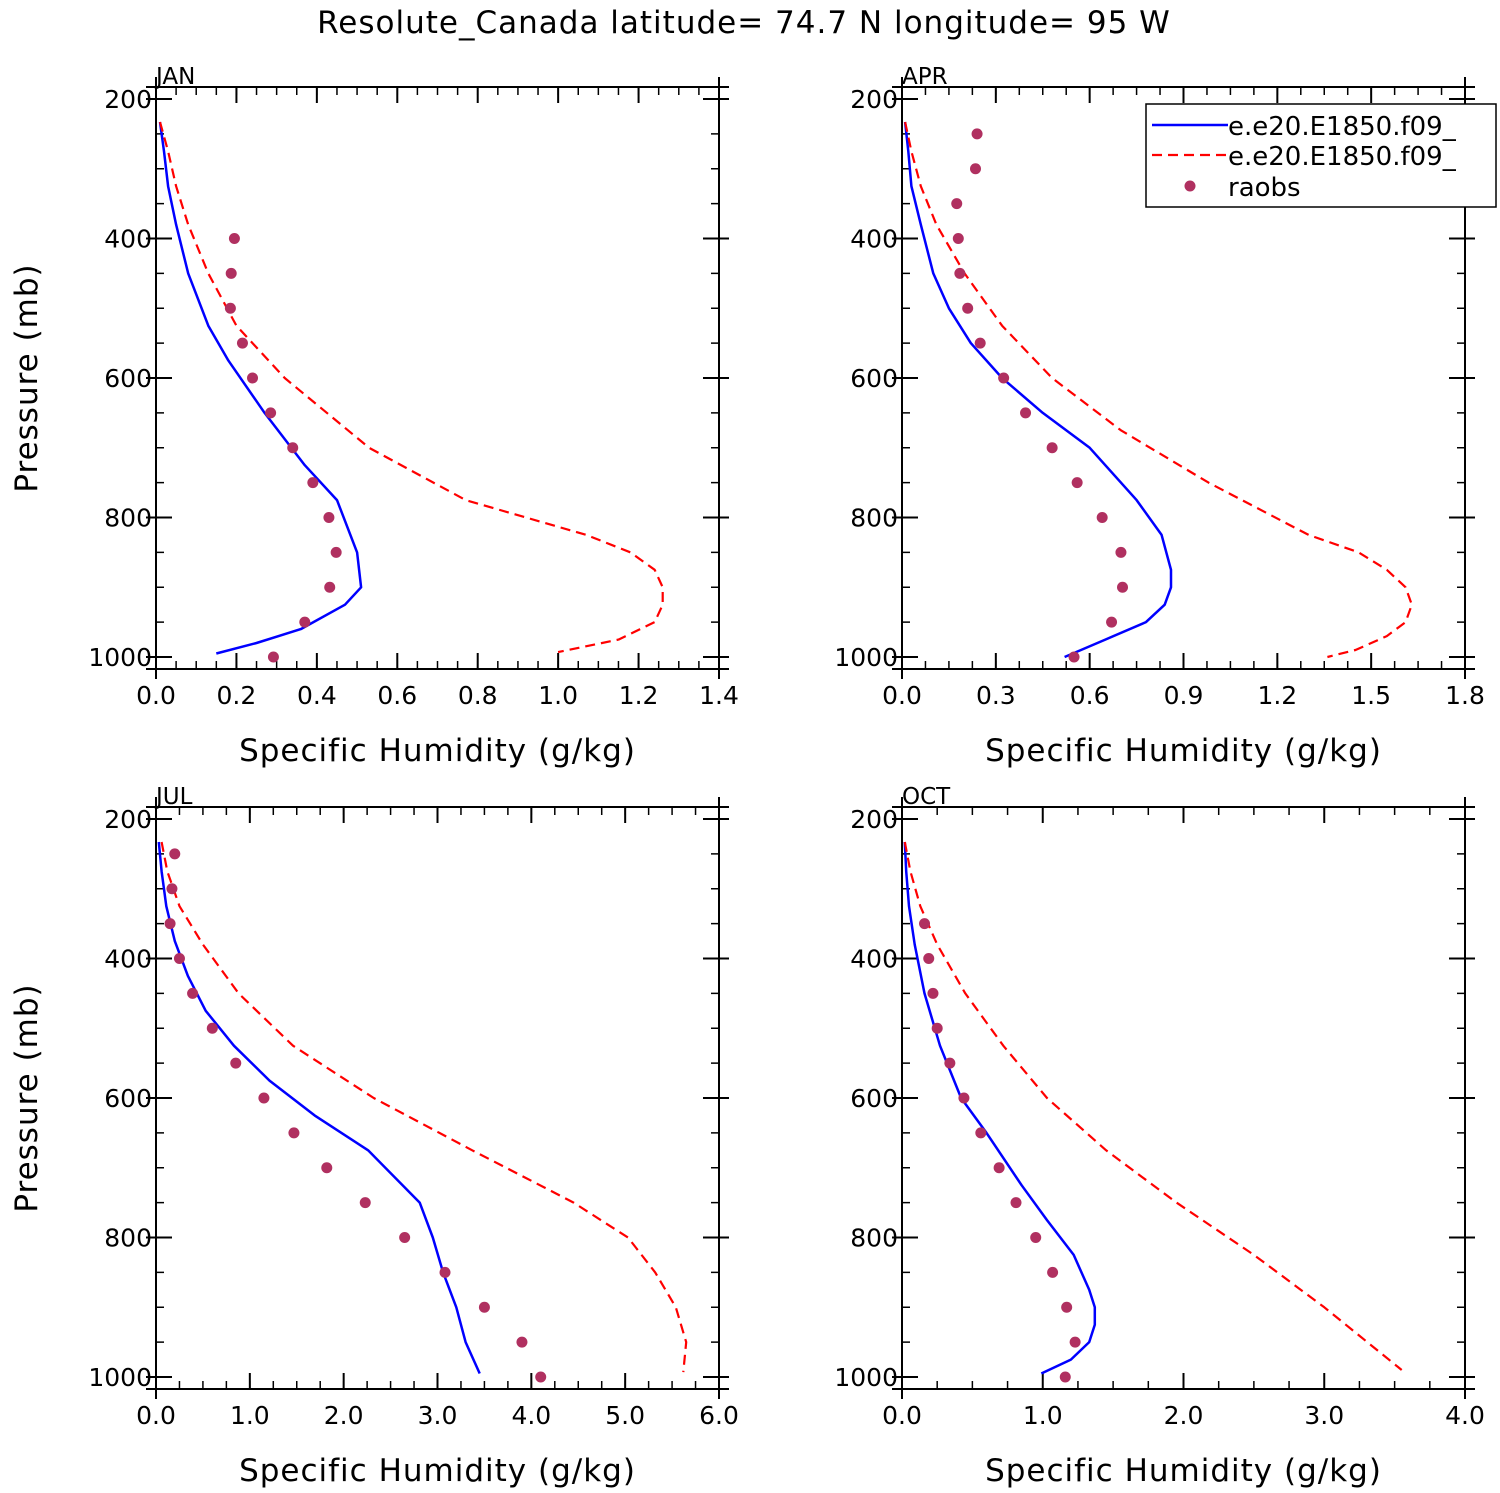 This screenshot has height=1493, width=1500. Describe the element at coordinates (27, 377) in the screenshot. I see `y-axis-label: Pressure (mb)` at that location.